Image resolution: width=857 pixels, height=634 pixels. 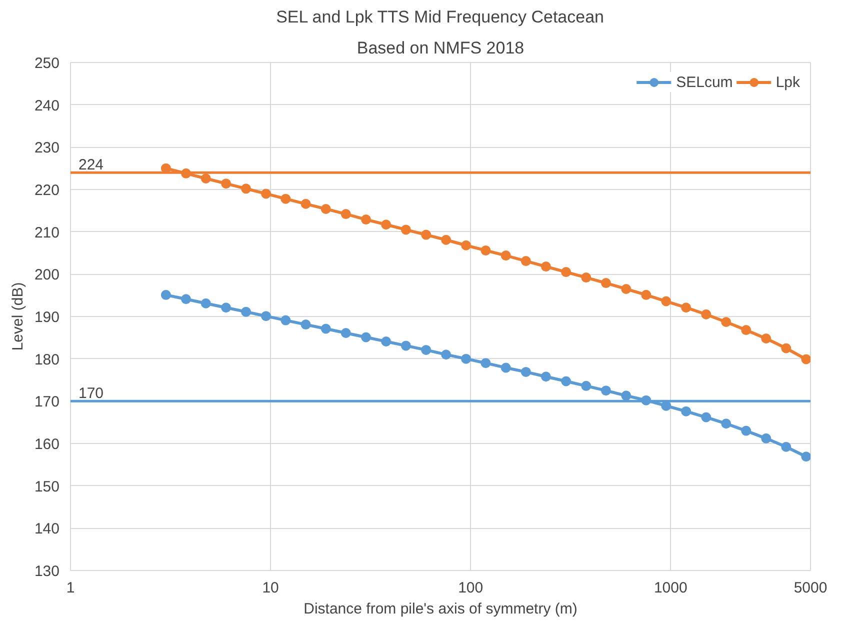 What do you see at coordinates (440, 17) in the screenshot?
I see `chart-title: SEL and Lpk TTS Mid Frequency Cetacean` at bounding box center [440, 17].